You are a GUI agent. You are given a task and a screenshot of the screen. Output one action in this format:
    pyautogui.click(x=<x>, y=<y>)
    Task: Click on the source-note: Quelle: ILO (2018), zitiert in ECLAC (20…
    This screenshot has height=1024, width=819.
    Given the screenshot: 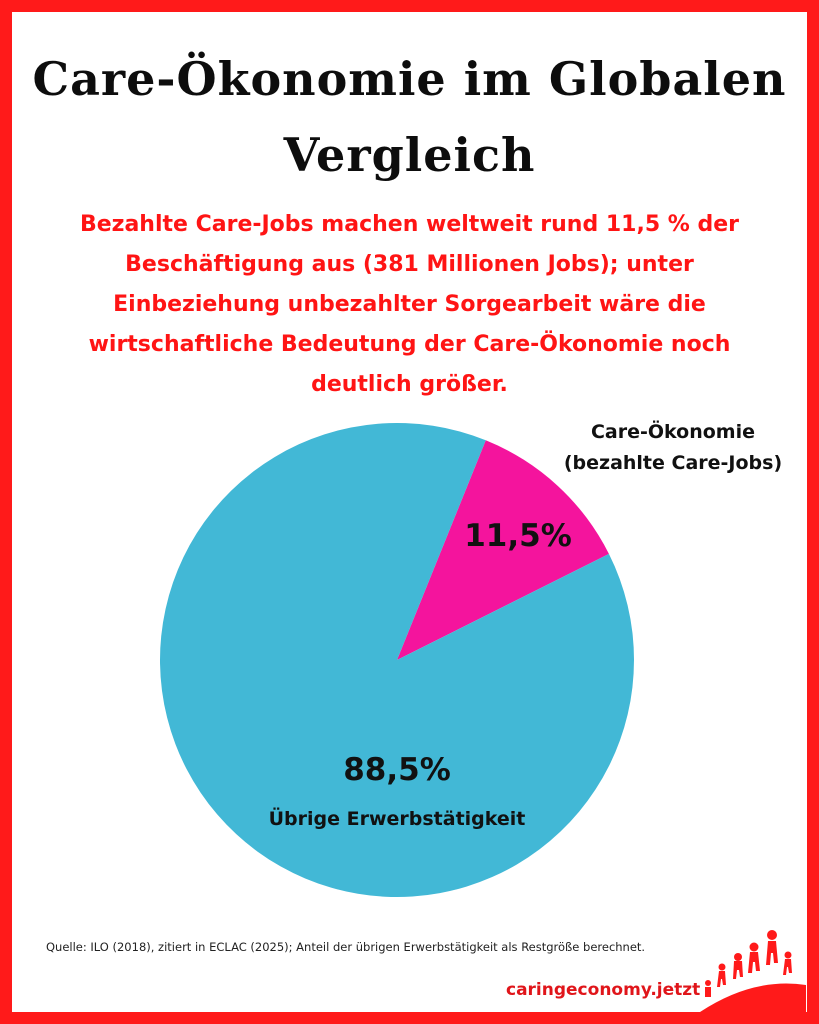 What is the action you would take?
    pyautogui.click(x=346, y=947)
    